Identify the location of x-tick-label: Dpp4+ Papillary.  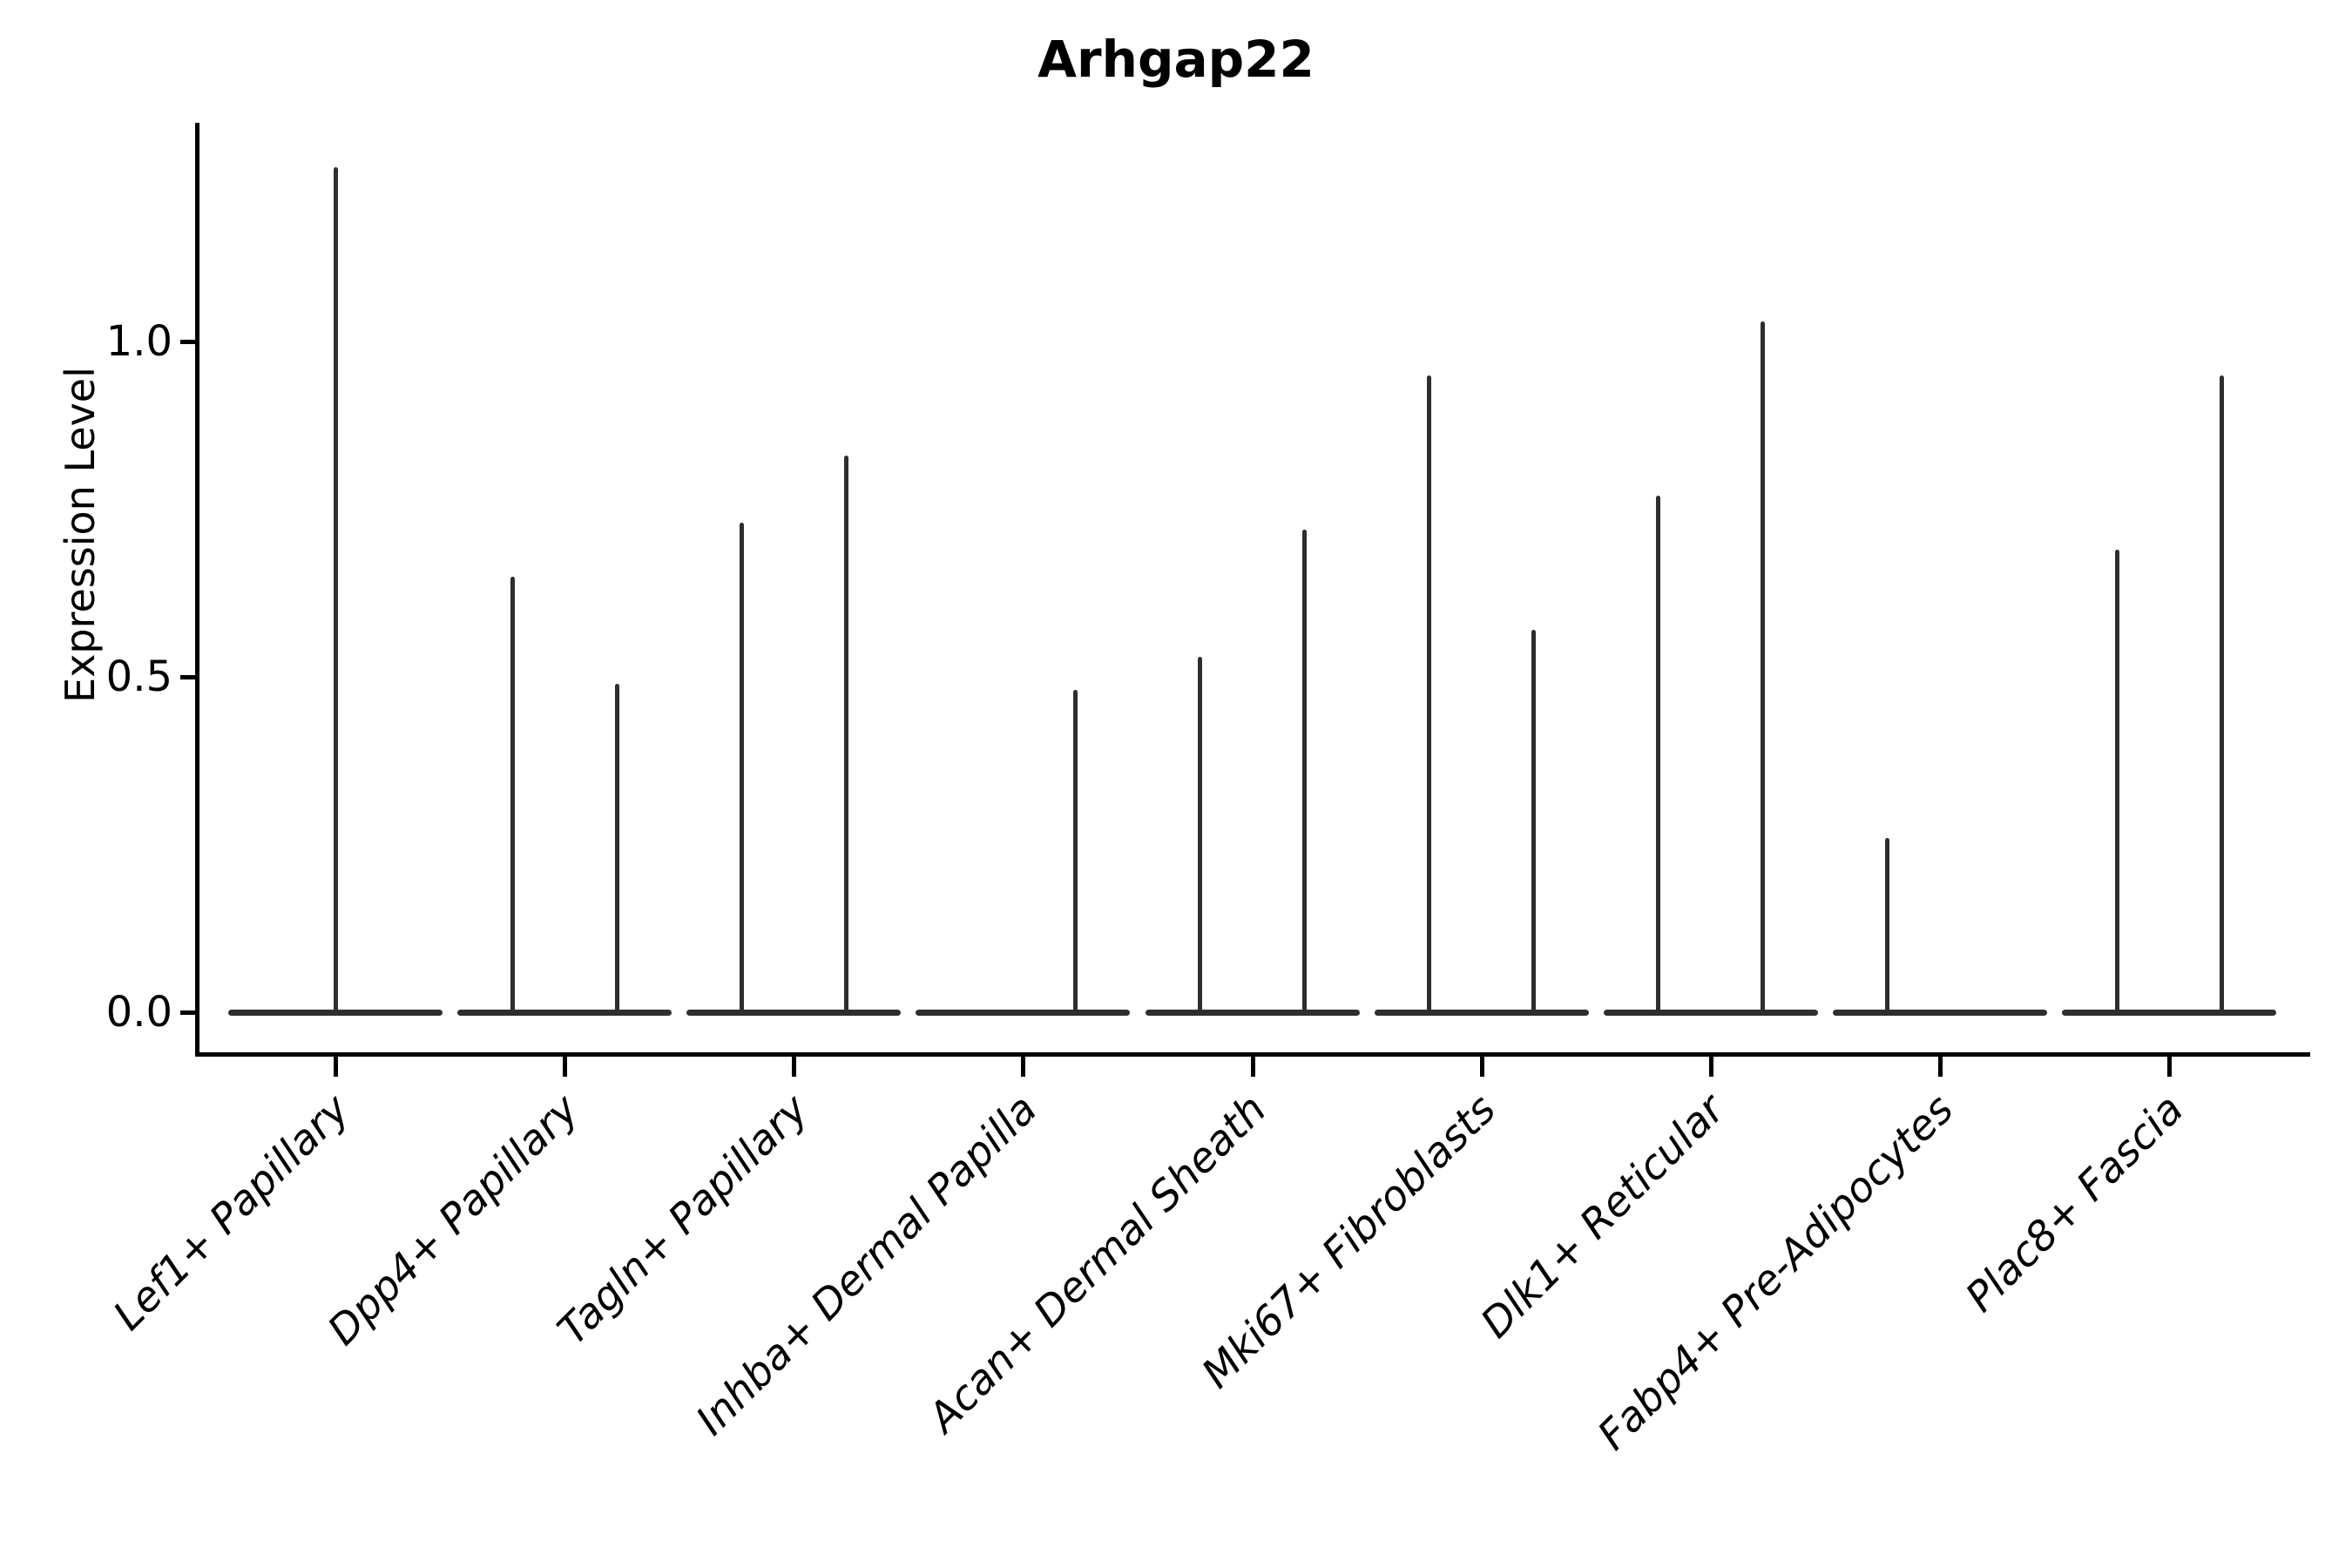
(453, 1220).